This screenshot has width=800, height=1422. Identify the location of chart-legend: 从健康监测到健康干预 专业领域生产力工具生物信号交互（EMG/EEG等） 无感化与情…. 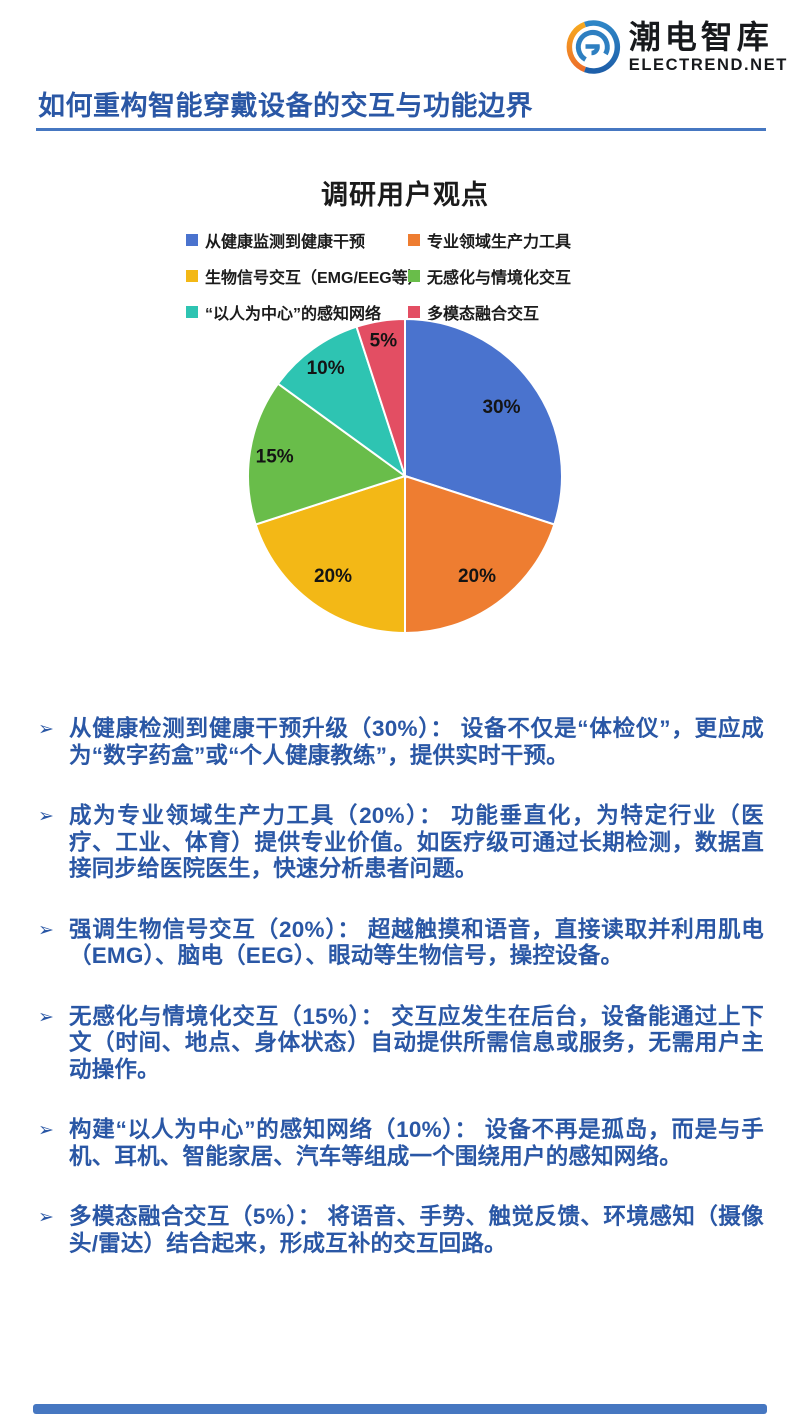
(378, 276).